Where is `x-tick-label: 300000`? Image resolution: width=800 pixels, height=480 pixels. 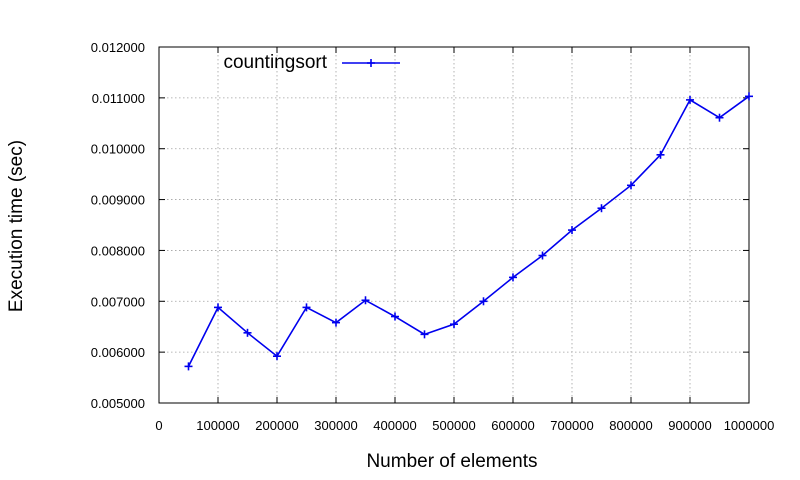
x-tick-label: 300000 is located at coordinates (335, 425).